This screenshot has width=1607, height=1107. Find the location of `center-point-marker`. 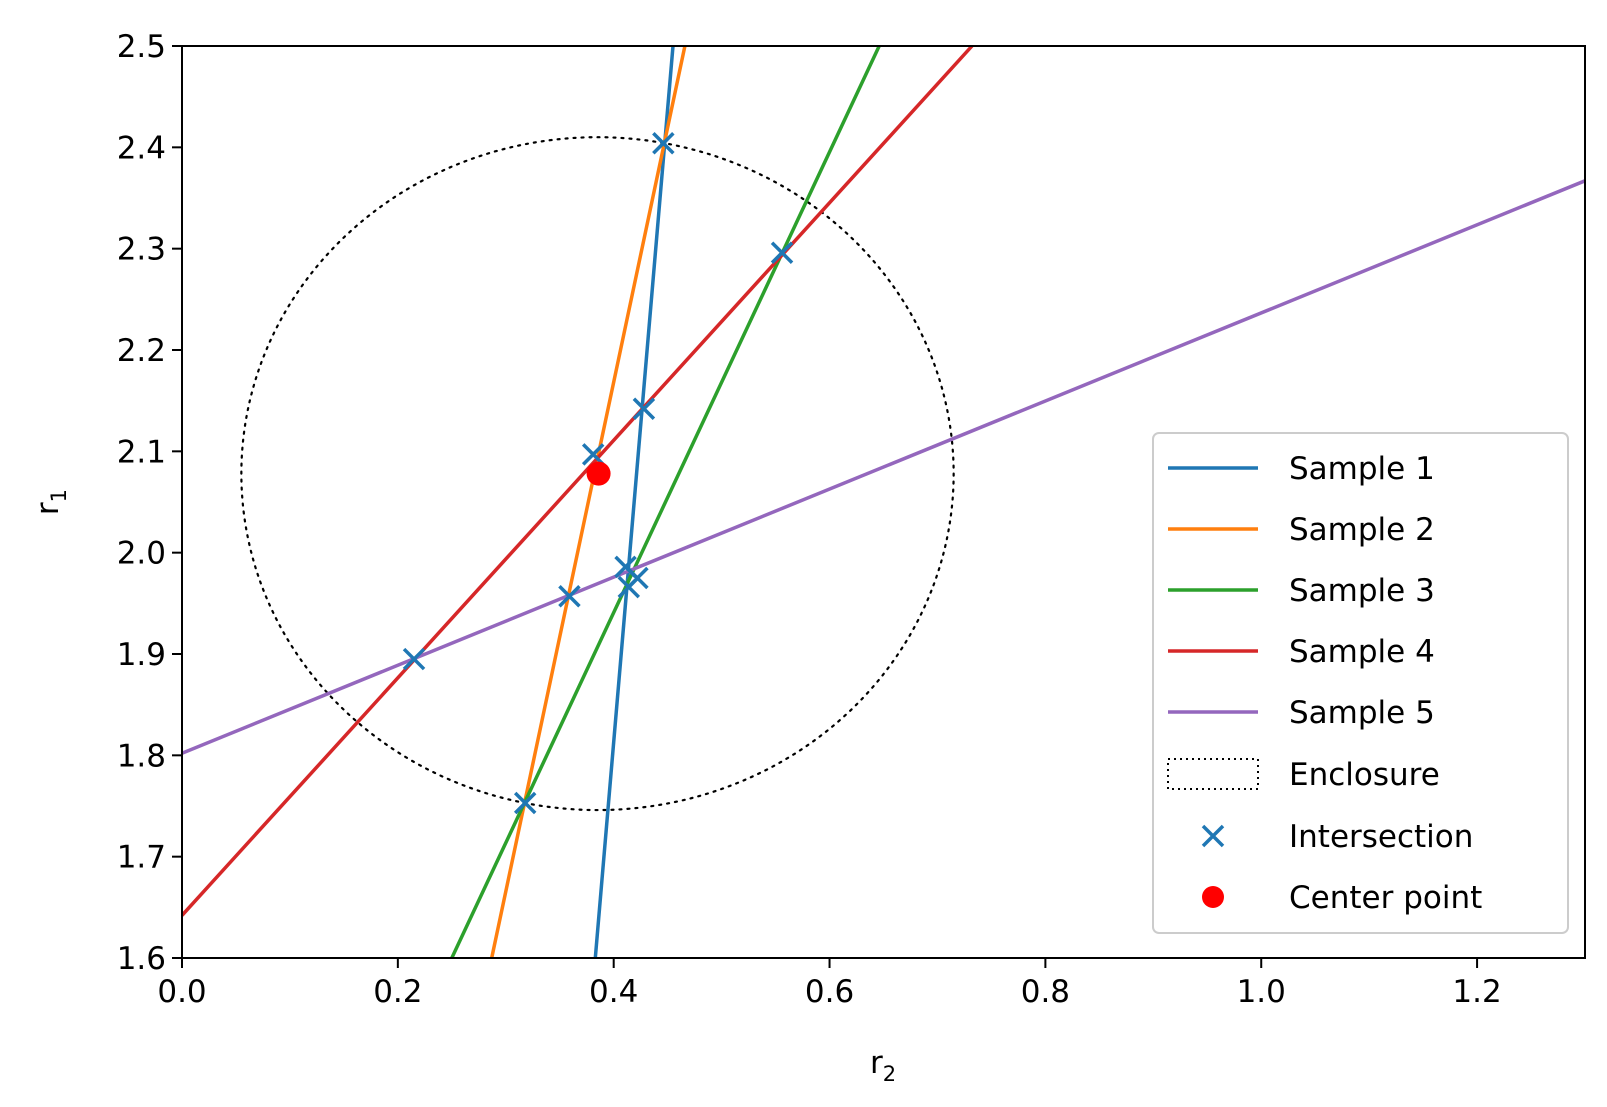

center-point-marker is located at coordinates (598, 473).